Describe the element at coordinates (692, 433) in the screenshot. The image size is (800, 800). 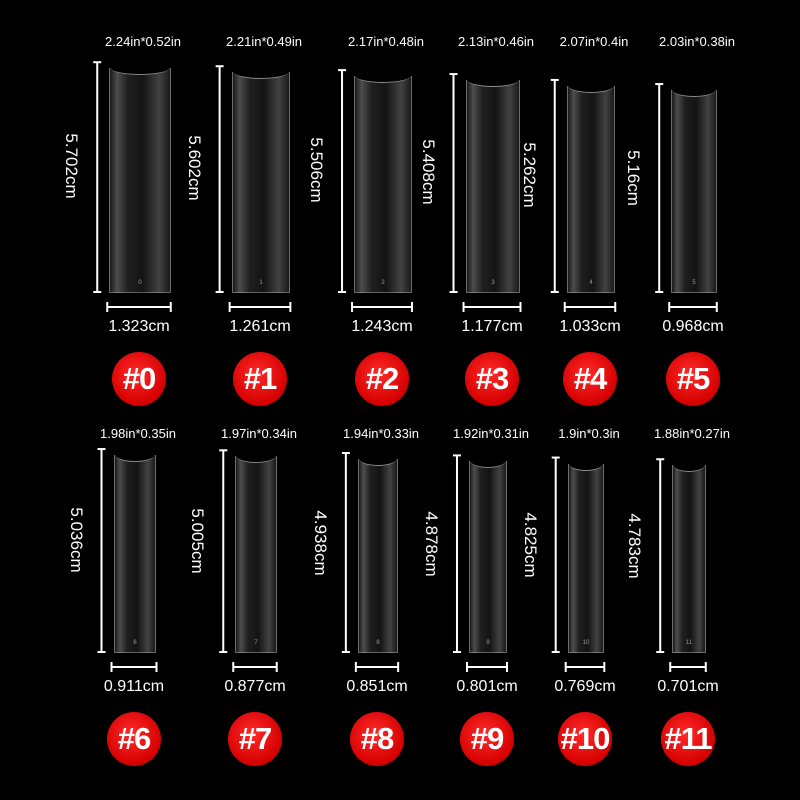
I see `inch-size-label: 1.88in*0.27in` at that location.